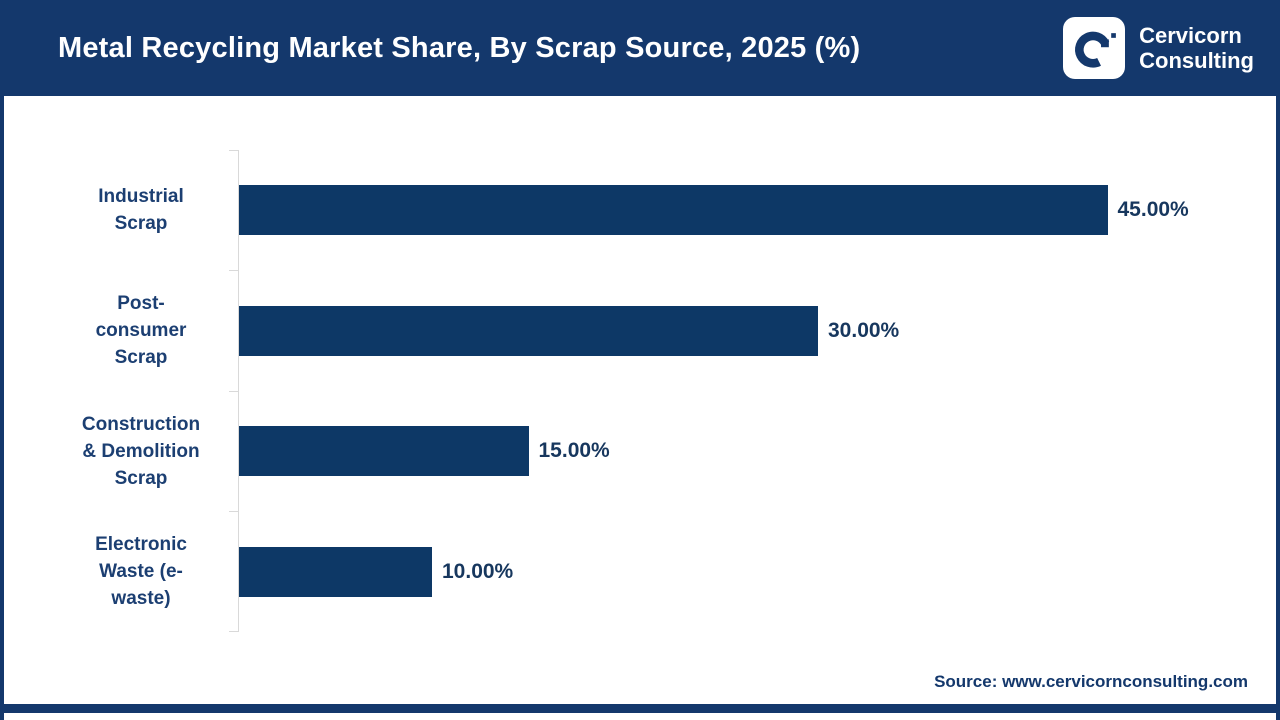 The width and height of the screenshot is (1280, 720). I want to click on chart-row: Industrial Scrap 45.00%, so click(636, 210).